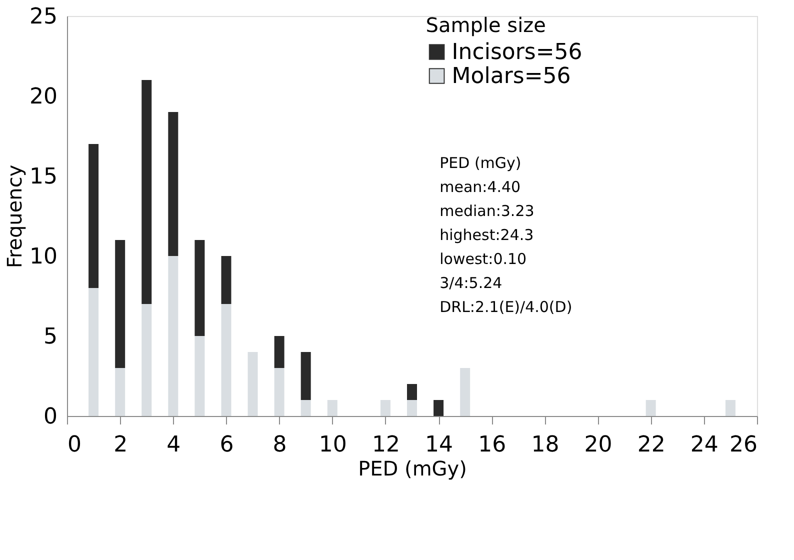 Image resolution: width=794 pixels, height=560 pixels. Describe the element at coordinates (227, 445) in the screenshot. I see `x-tick-label: 6` at that location.